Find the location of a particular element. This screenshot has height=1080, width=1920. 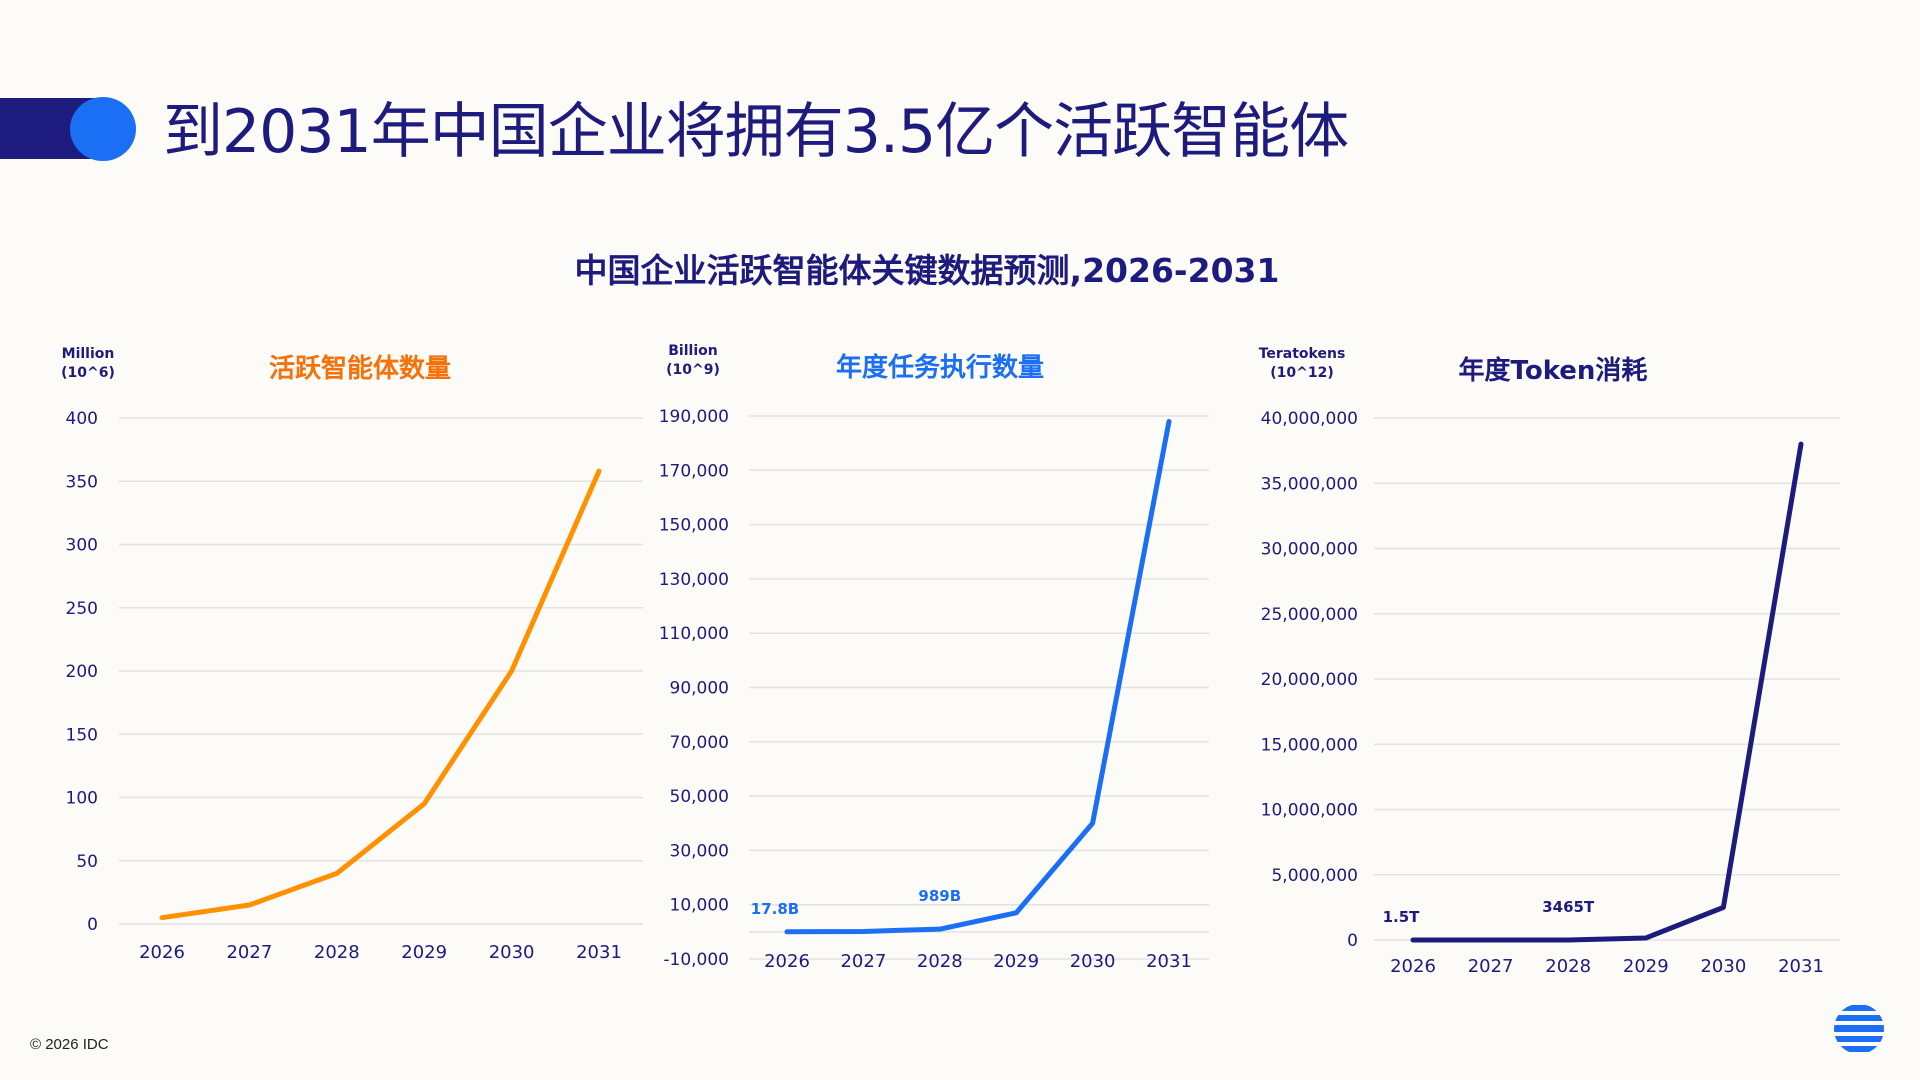

y-tick-label: 50,000 is located at coordinates (699, 797).